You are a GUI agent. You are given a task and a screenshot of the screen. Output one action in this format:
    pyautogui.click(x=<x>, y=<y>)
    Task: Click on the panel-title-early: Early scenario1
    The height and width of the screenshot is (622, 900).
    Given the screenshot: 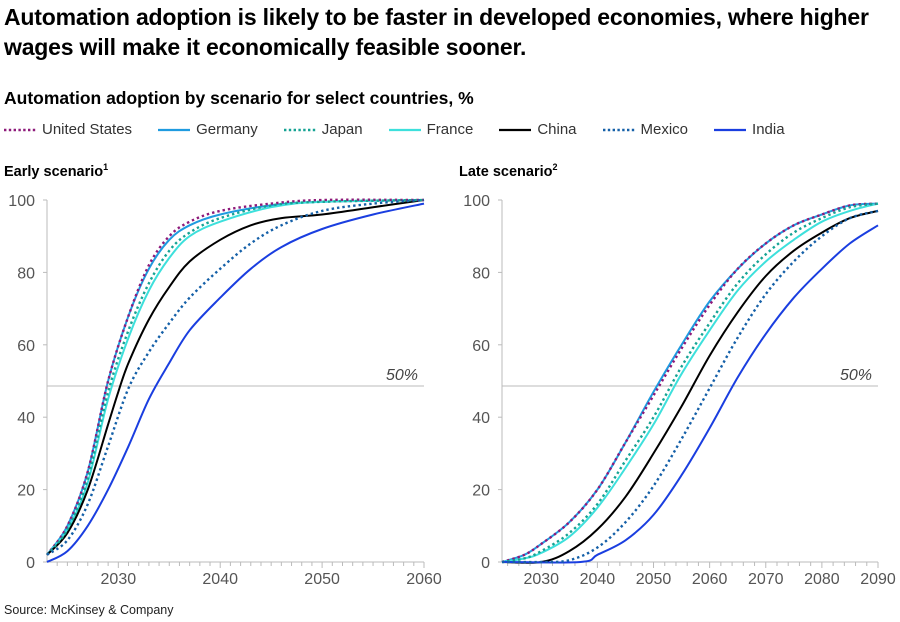 What is the action you would take?
    pyautogui.click(x=56, y=171)
    